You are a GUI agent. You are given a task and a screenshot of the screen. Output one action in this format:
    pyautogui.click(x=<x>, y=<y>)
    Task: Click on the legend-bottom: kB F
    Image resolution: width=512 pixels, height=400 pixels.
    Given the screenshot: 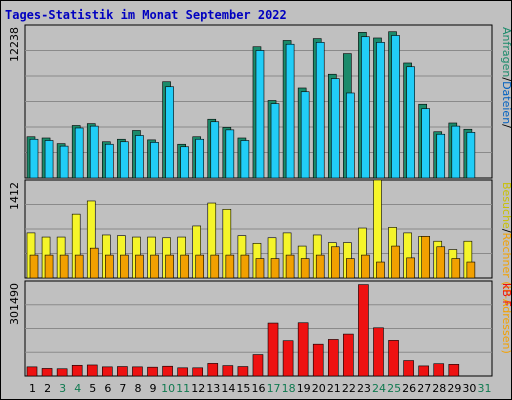 What is the action you would take?
    pyautogui.click(x=506, y=295)
    